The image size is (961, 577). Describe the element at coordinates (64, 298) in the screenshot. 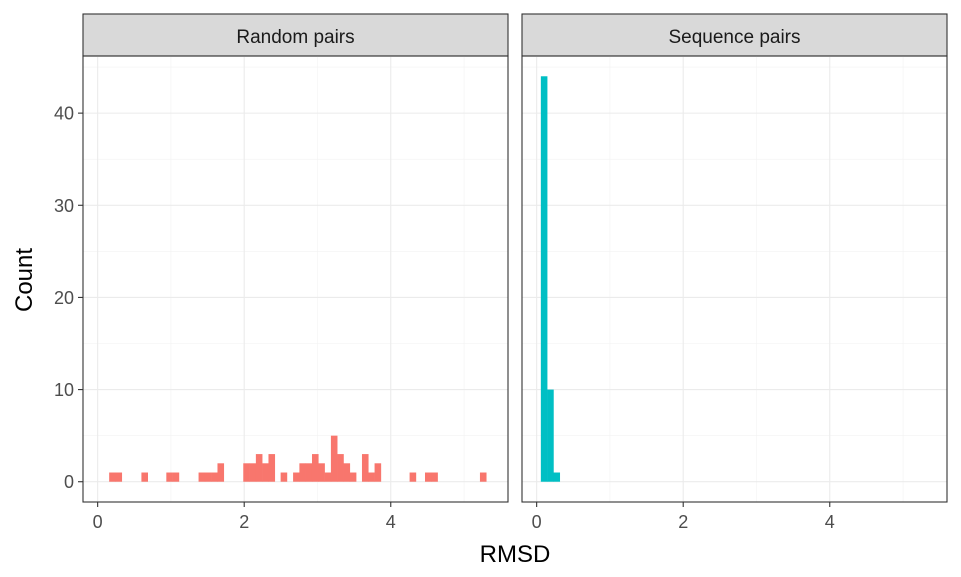

I see `y-tick-label: 20` at that location.